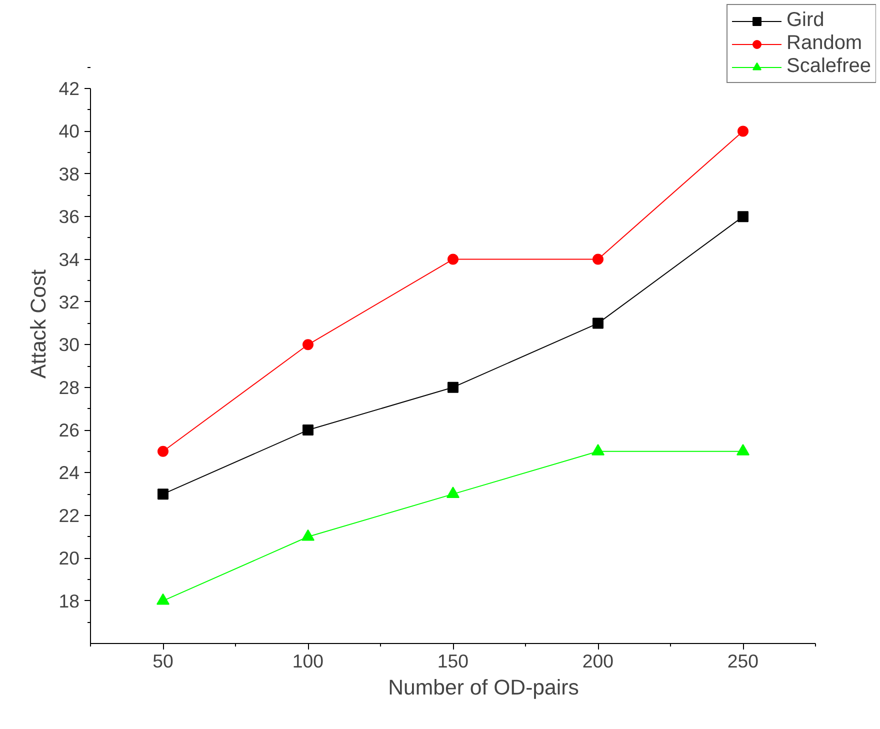 The height and width of the screenshot is (729, 880). Describe the element at coordinates (453, 661) in the screenshot. I see `x-tick-label: 150` at that location.